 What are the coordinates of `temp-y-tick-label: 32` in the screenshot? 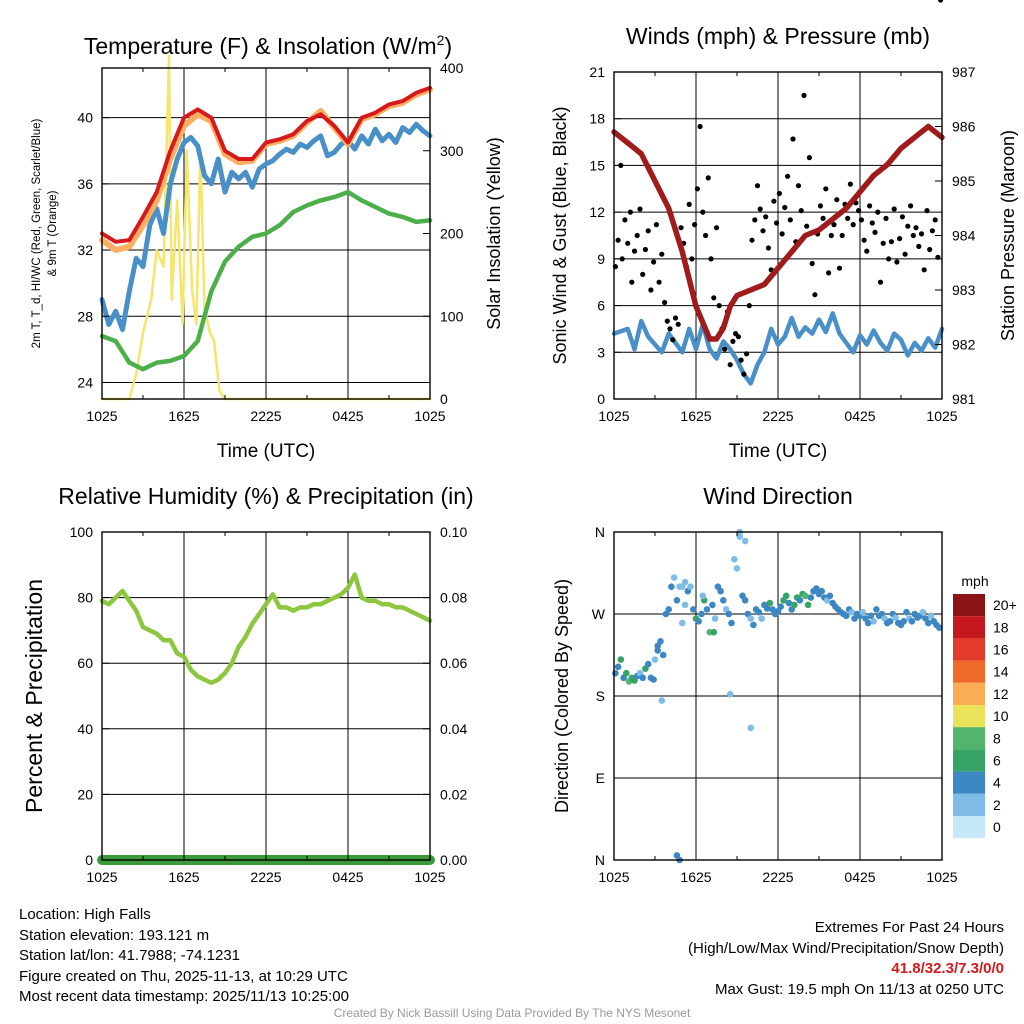 It's located at (85, 250).